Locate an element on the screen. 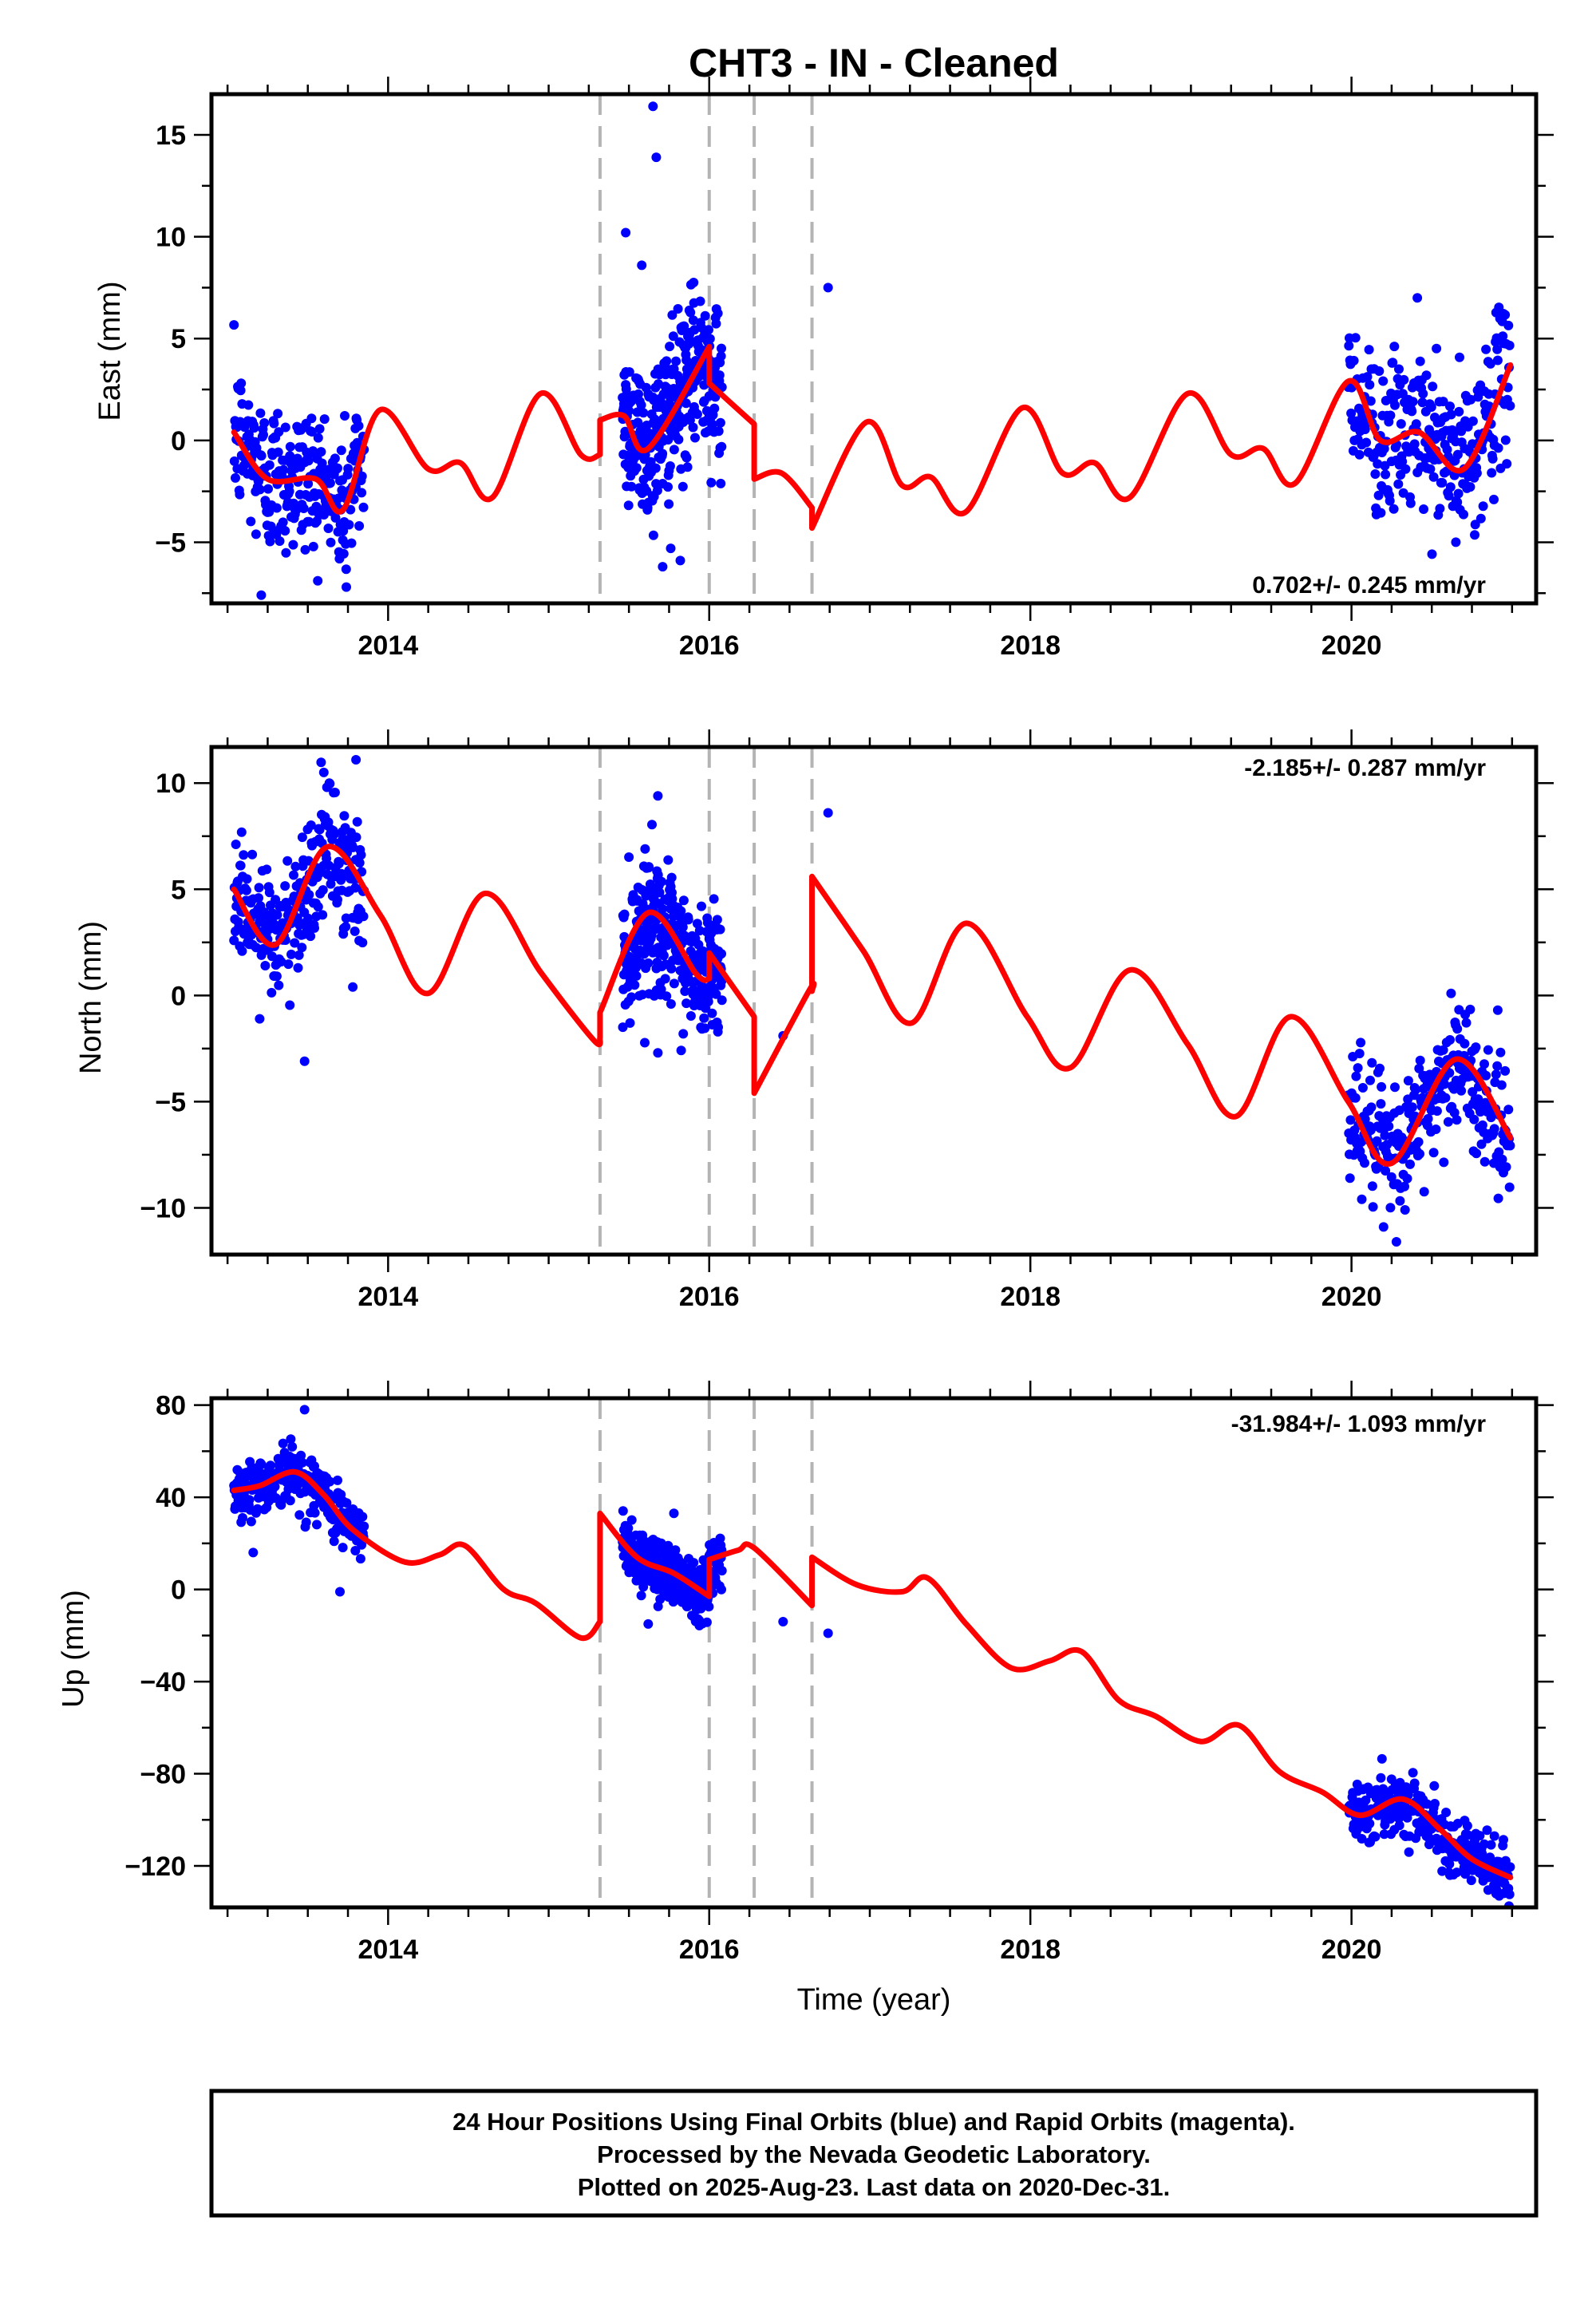 Image resolution: width=1596 pixels, height=2316 pixels. y-tick-label: 80 is located at coordinates (171, 1406).